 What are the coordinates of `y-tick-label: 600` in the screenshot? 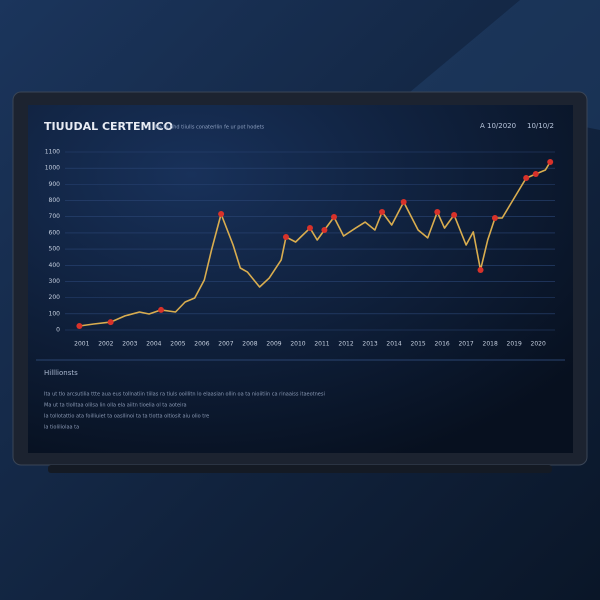 It's located at (55, 232).